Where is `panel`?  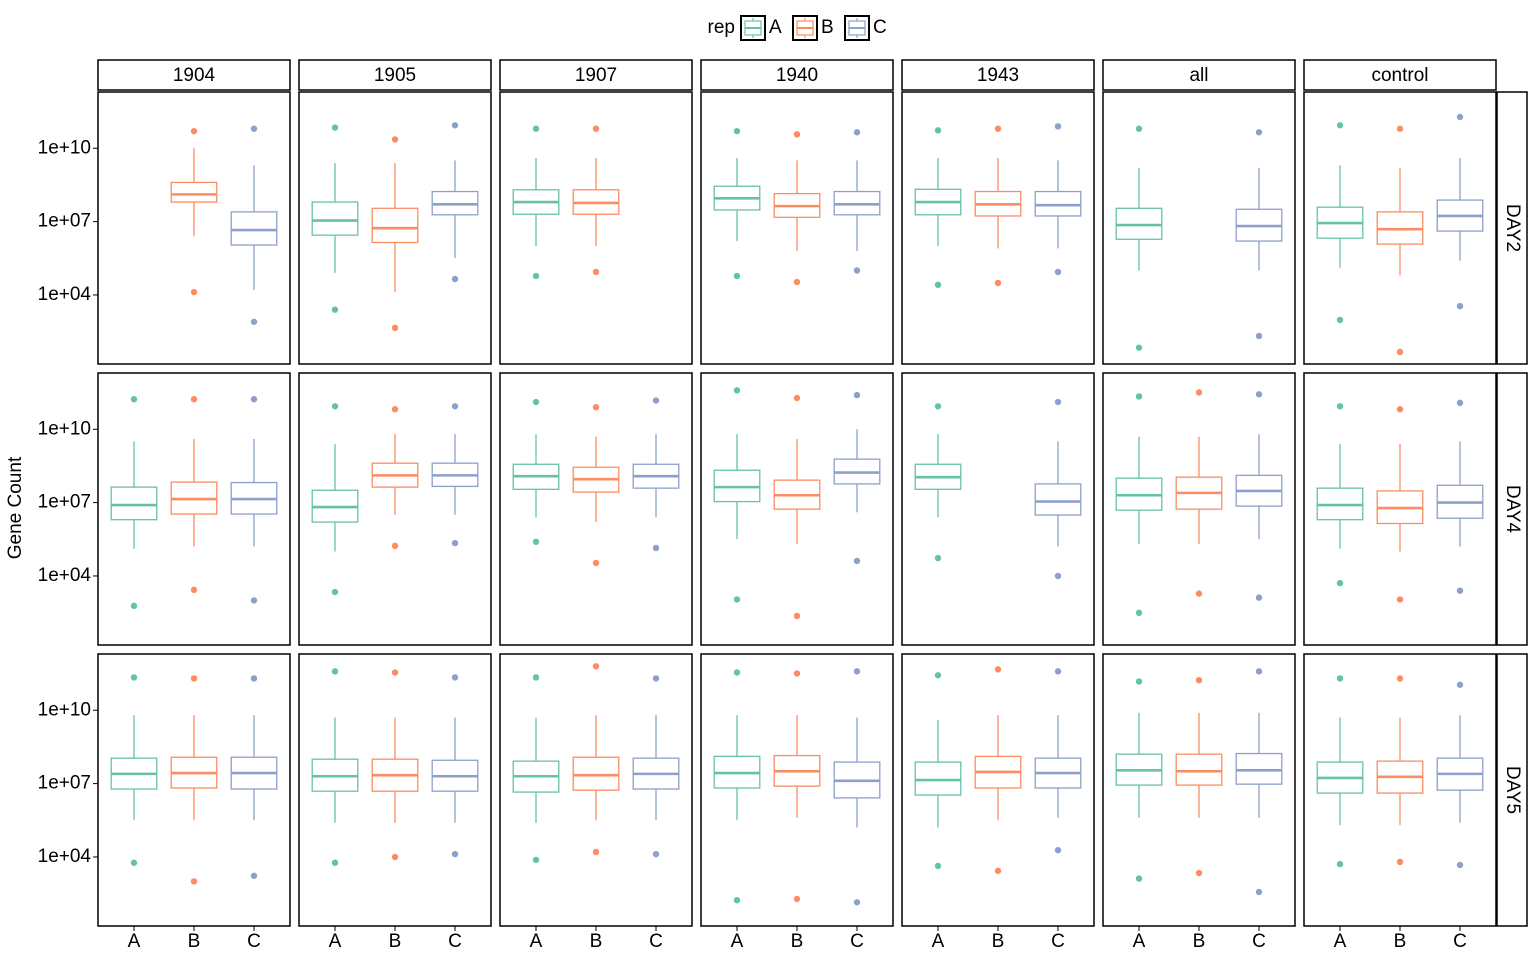 panel is located at coordinates (998, 228).